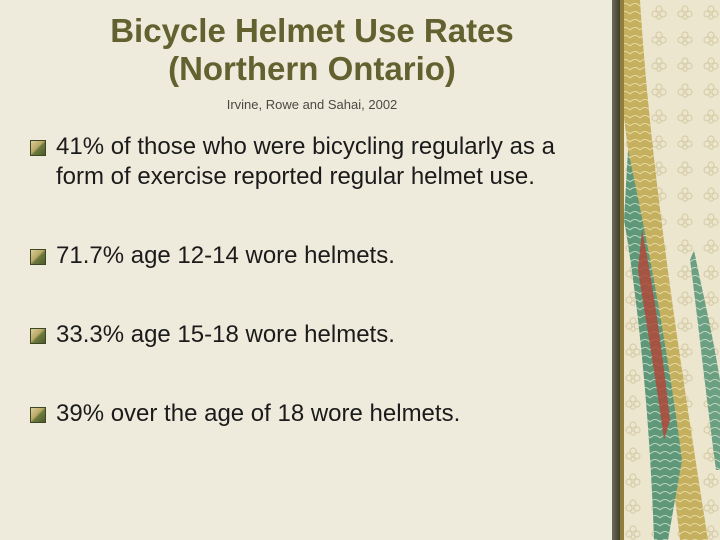 Image resolution: width=720 pixels, height=540 pixels. I want to click on title-line-2: (Northern Ontario), so click(312, 68).